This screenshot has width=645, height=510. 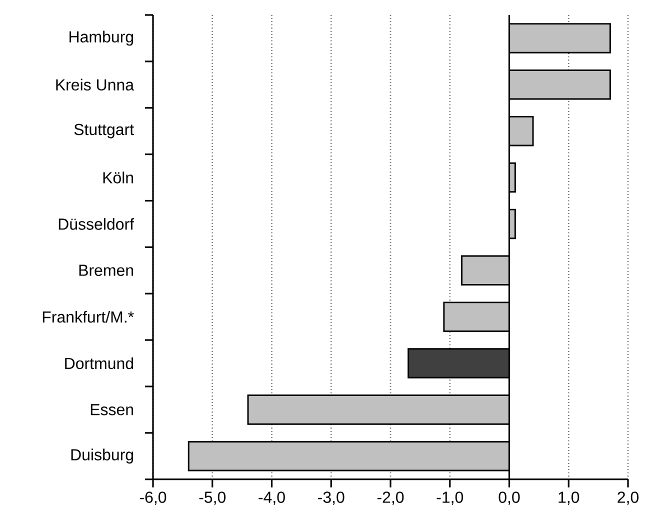 What do you see at coordinates (628, 498) in the screenshot?
I see `x-tick-label: 2,0` at bounding box center [628, 498].